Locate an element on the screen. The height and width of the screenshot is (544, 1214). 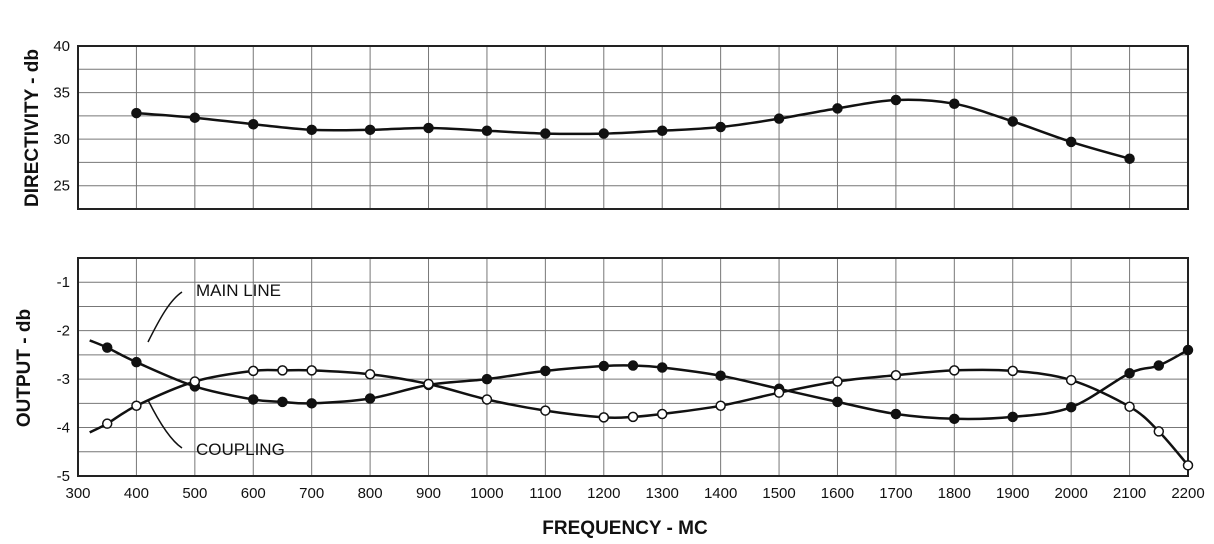
output-y-tick-label: -3 is located at coordinates (63, 379).